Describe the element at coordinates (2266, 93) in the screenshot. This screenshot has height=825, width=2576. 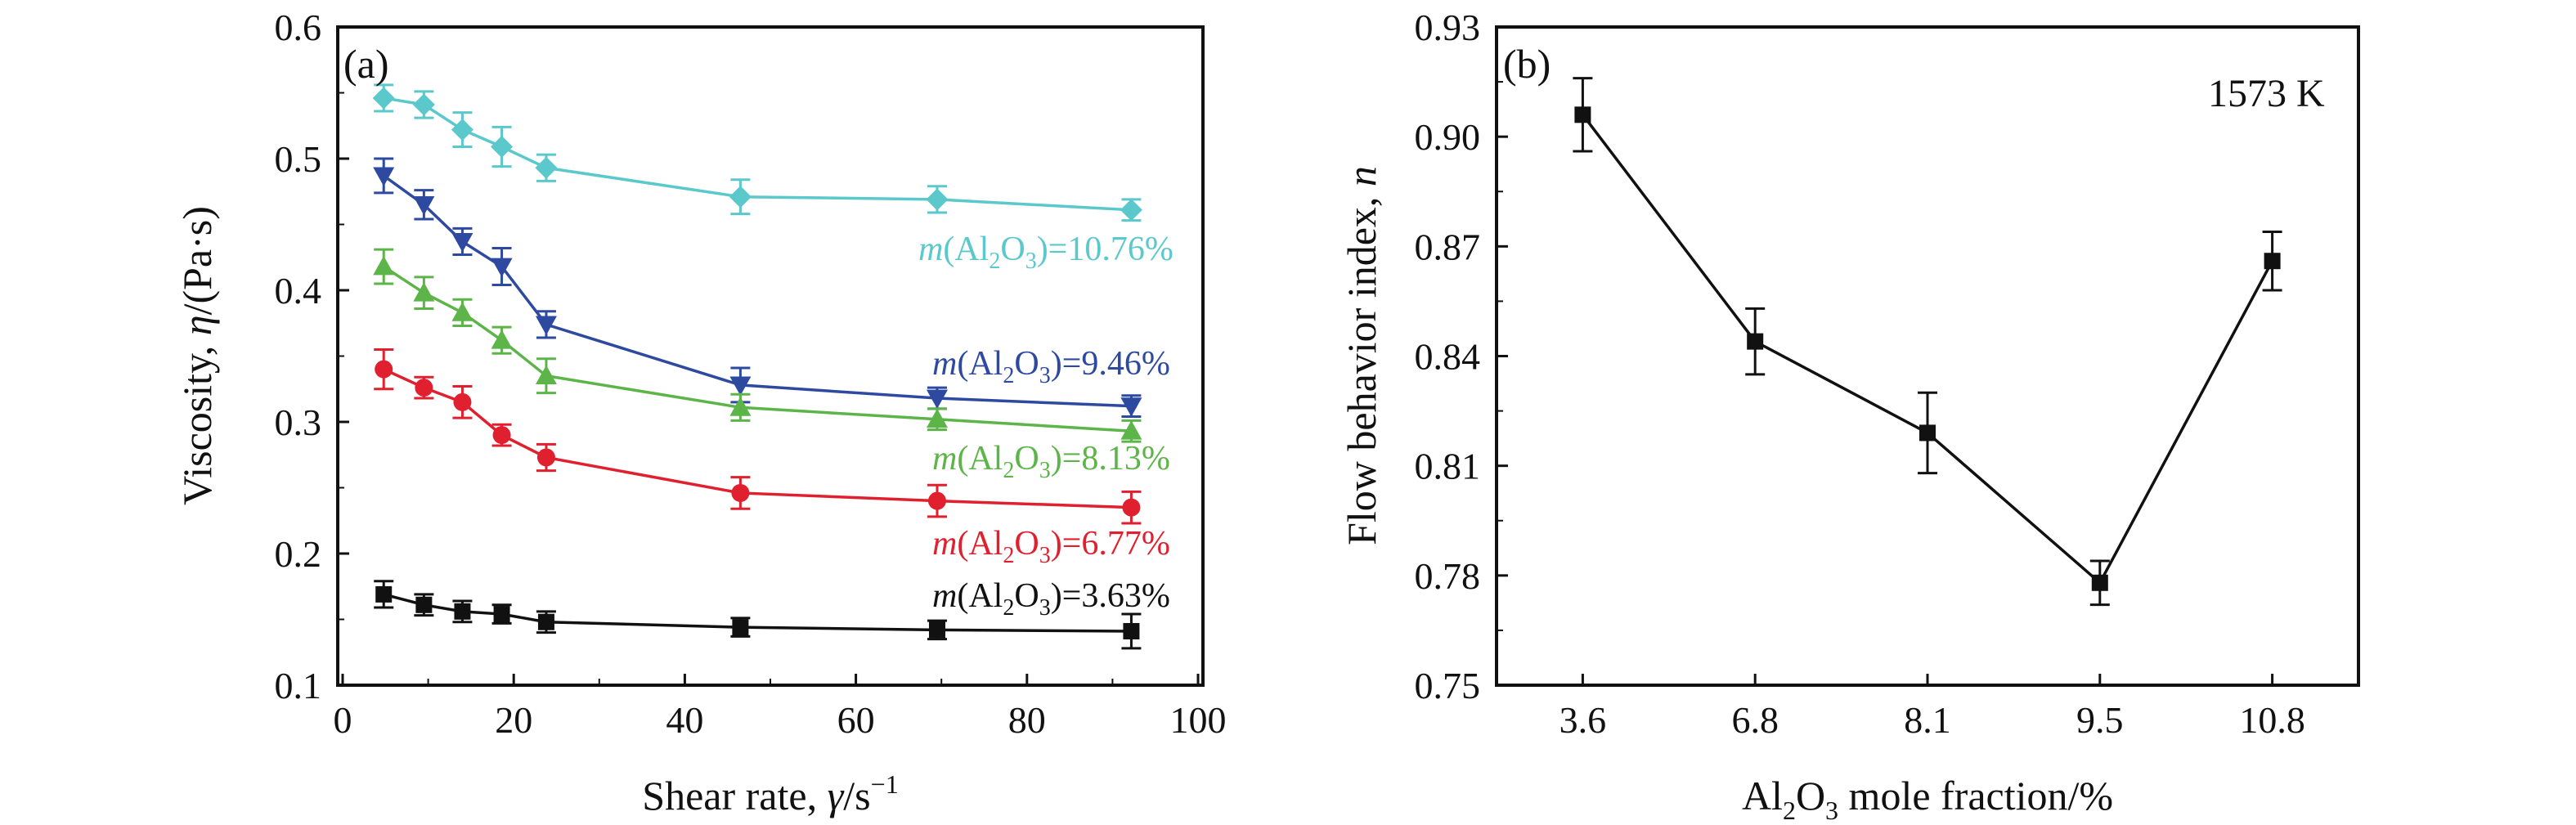
I see `temperature-annotation: 1573 K` at that location.